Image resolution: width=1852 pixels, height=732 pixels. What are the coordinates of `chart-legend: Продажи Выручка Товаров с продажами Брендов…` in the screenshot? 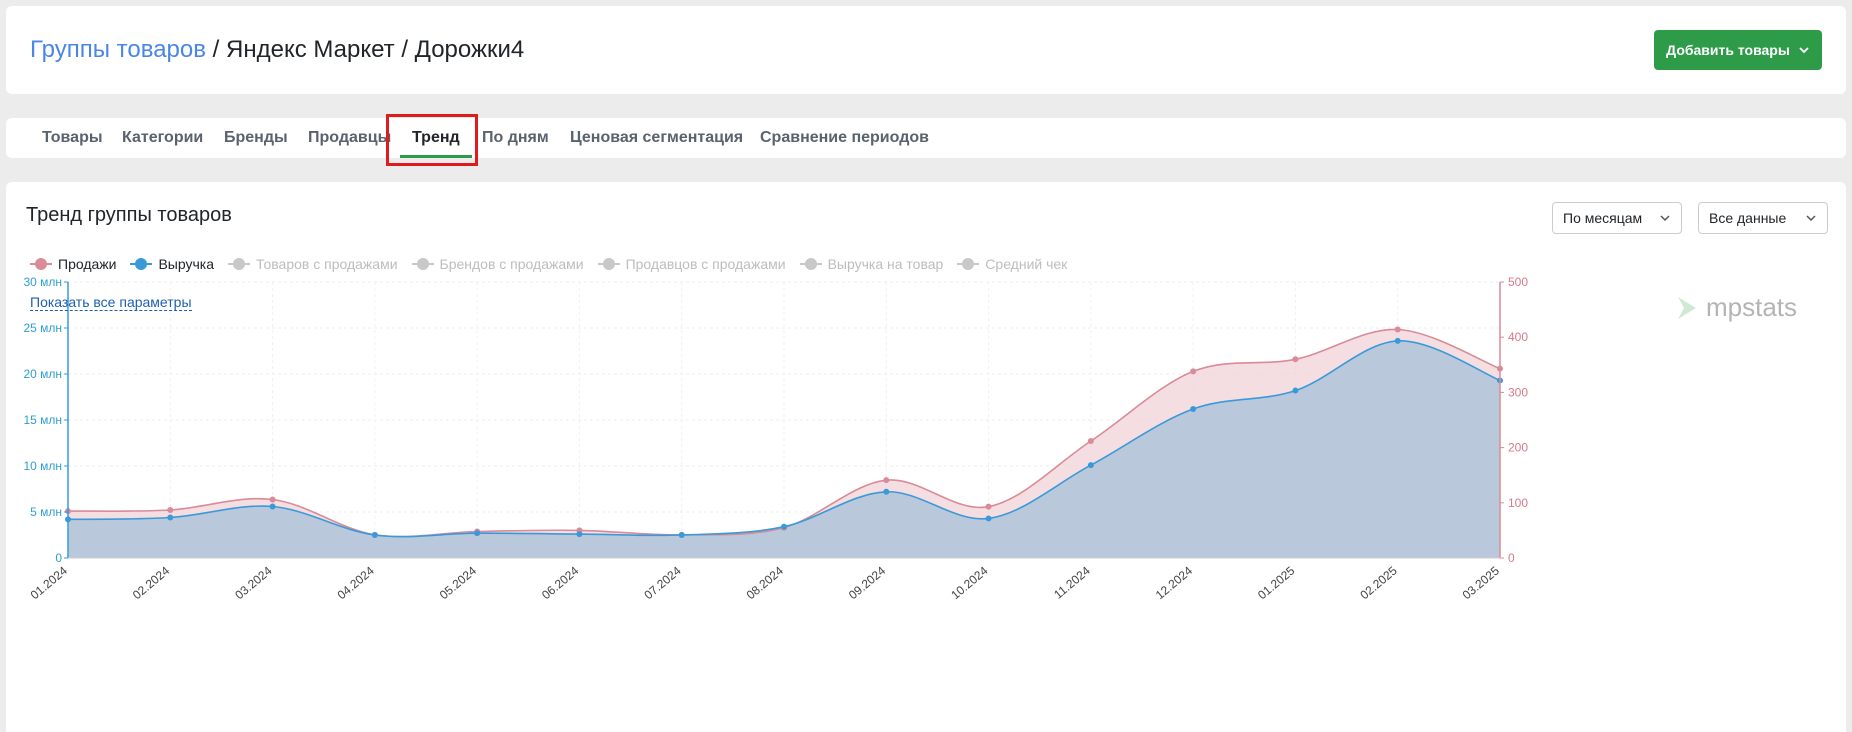 It's located at (548, 264).